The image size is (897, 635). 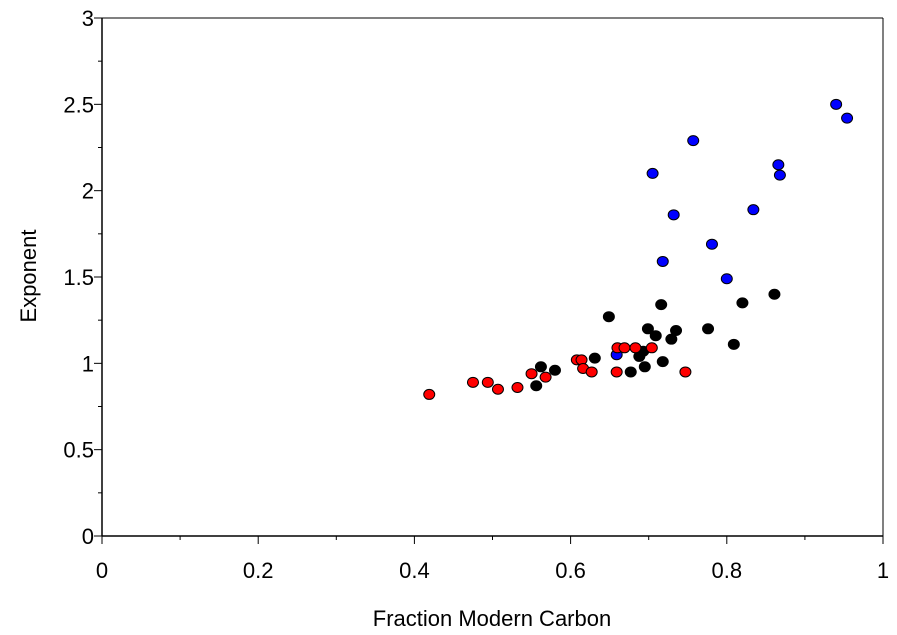 What do you see at coordinates (88, 191) in the screenshot?
I see `y-tick-label: 2` at bounding box center [88, 191].